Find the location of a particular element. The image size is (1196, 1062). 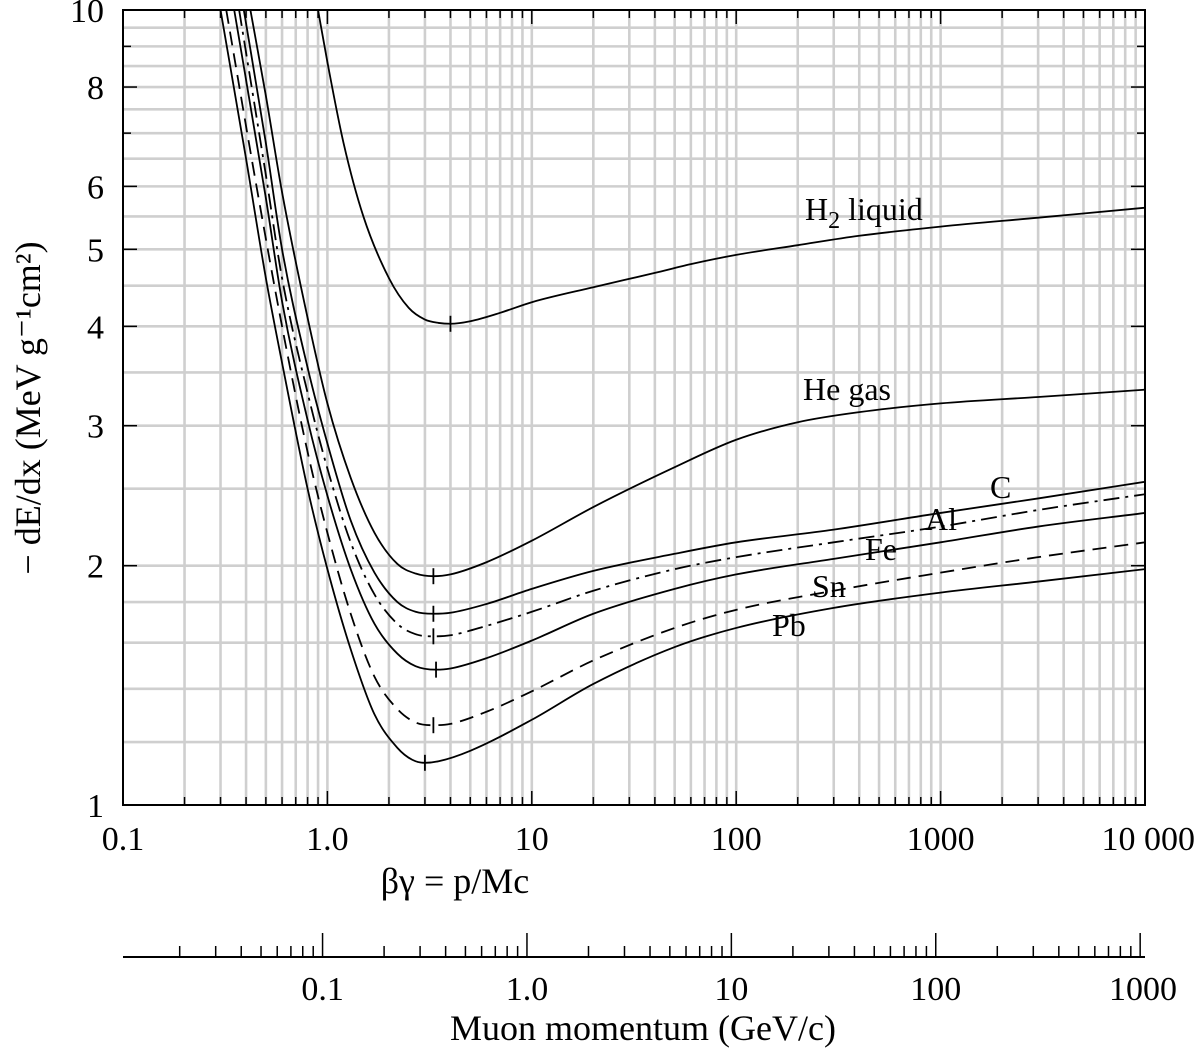

x-tick-label: 10 is located at coordinates (532, 839).